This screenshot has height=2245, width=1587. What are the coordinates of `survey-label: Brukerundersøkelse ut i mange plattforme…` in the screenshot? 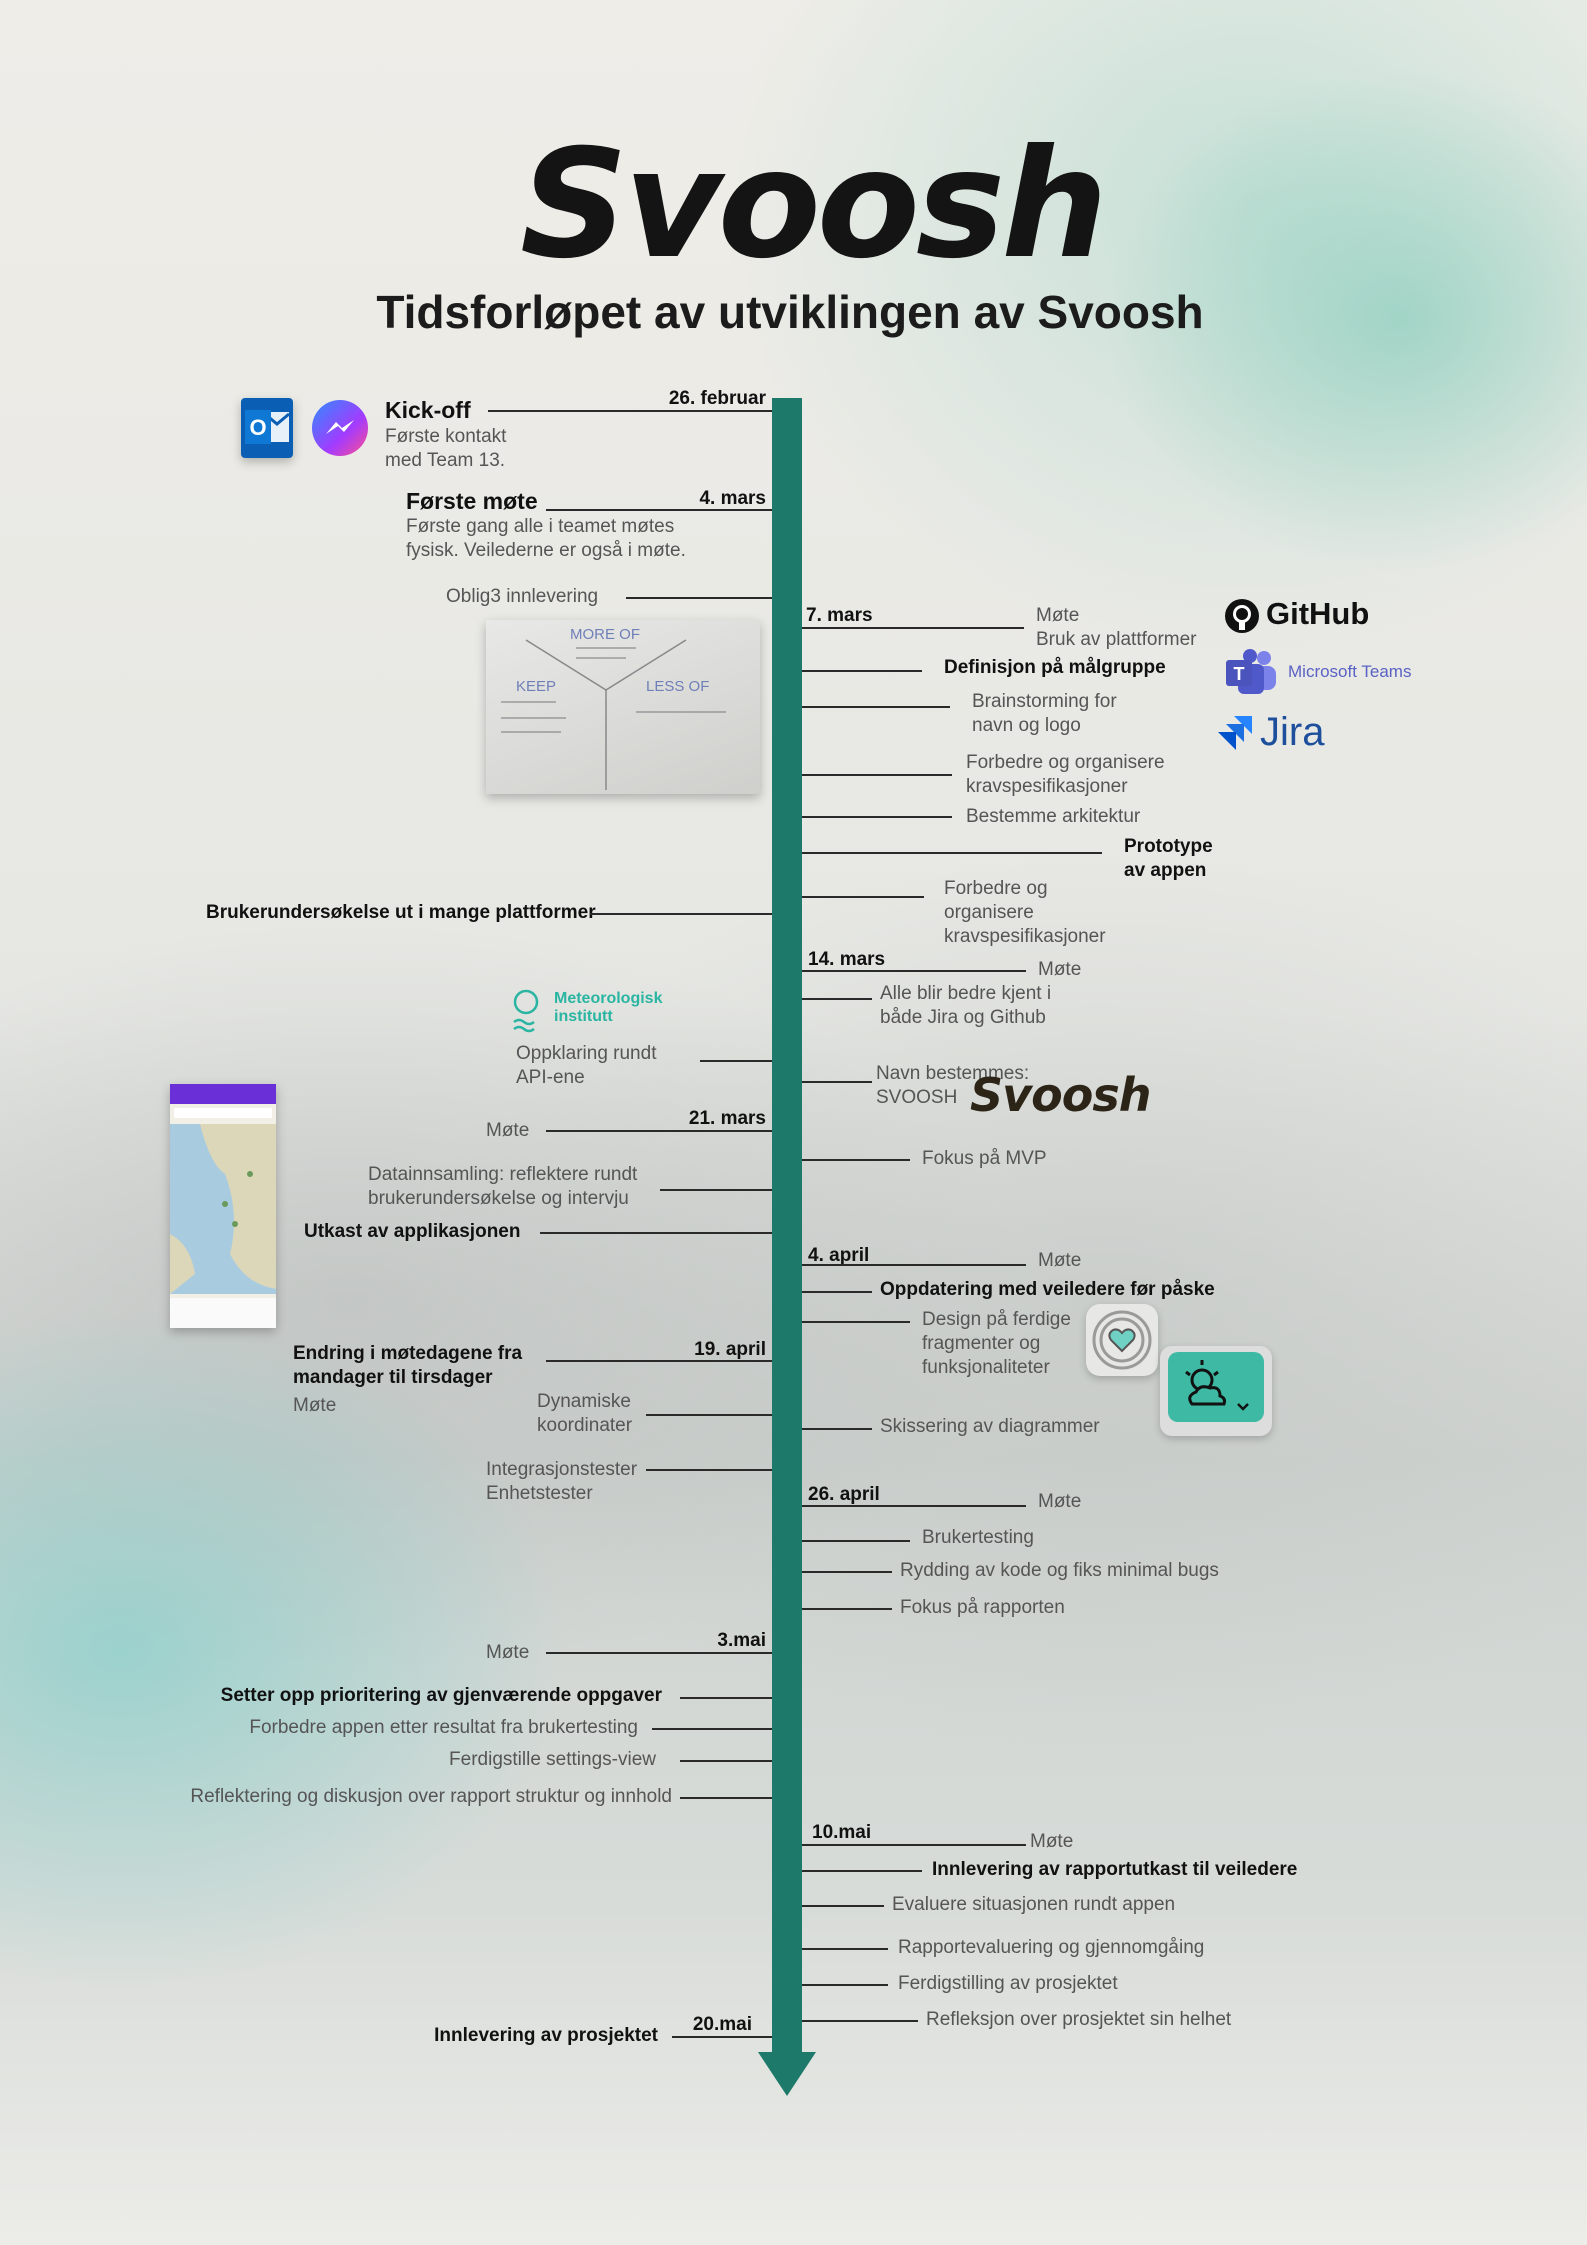 It's located at (401, 912).